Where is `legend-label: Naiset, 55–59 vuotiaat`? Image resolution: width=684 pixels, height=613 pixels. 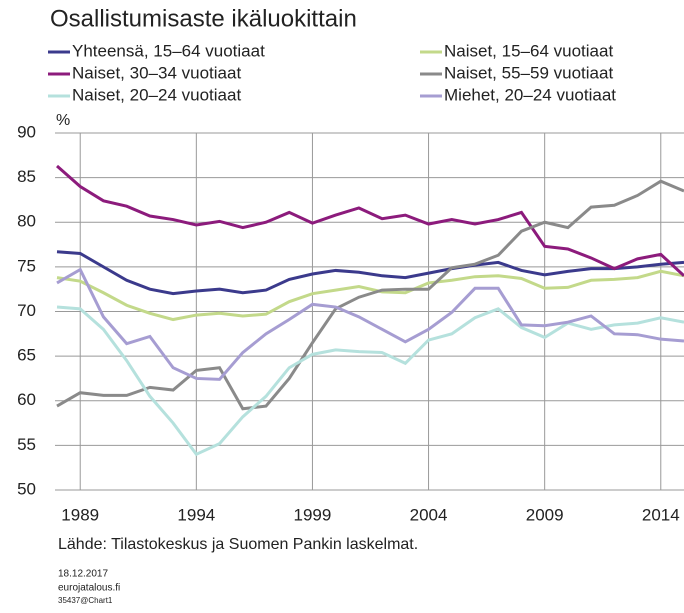
legend-label: Naiset, 55–59 vuotiaat is located at coordinates (528, 72).